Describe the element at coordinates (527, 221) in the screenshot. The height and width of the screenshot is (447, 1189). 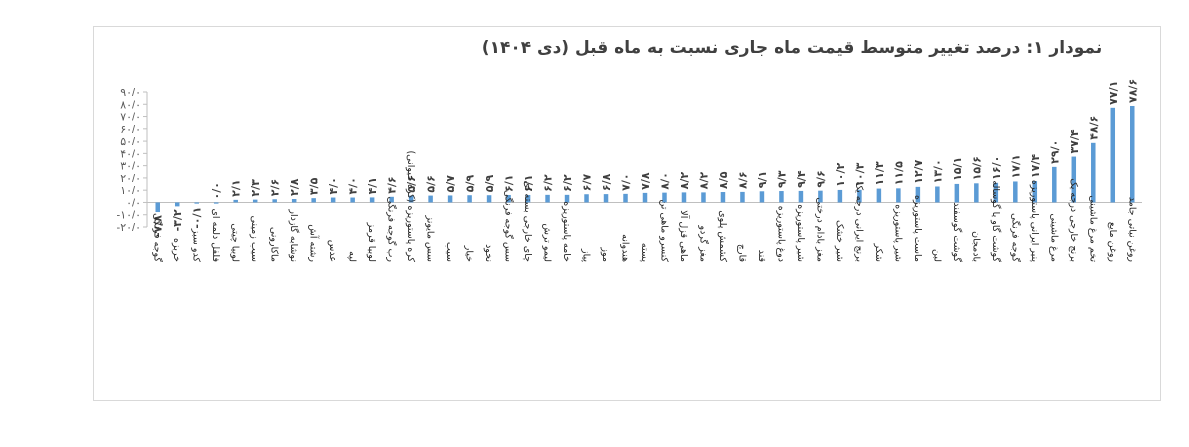
I see `category-label: چای خارجی بسته ای` at that location.